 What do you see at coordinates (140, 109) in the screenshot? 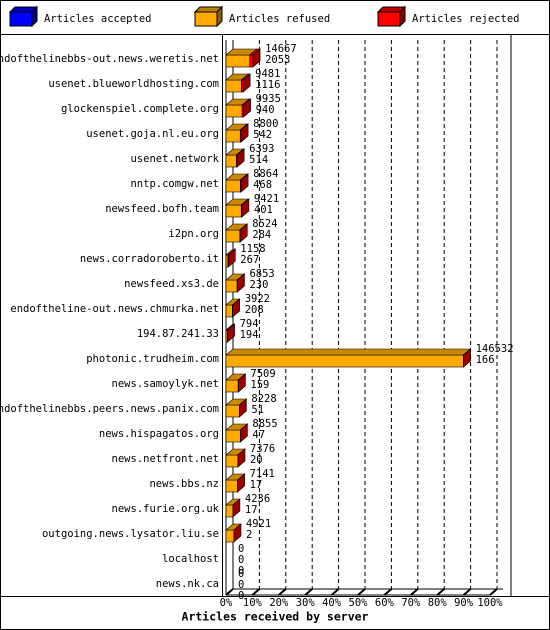
I see `y-tick-label: glockenspiel.complete.org` at bounding box center [140, 109].